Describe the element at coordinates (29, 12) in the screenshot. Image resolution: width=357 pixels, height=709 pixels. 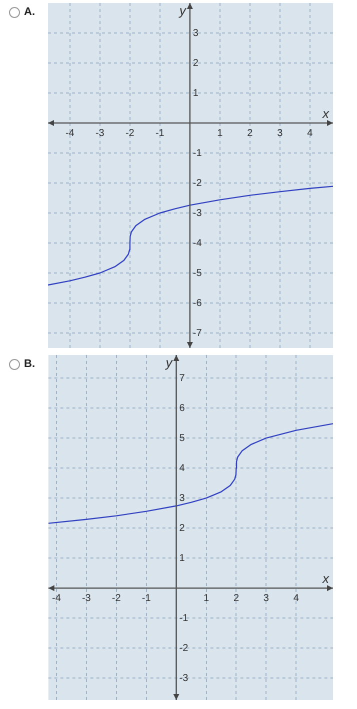
I see `chart-title: A.` at that location.